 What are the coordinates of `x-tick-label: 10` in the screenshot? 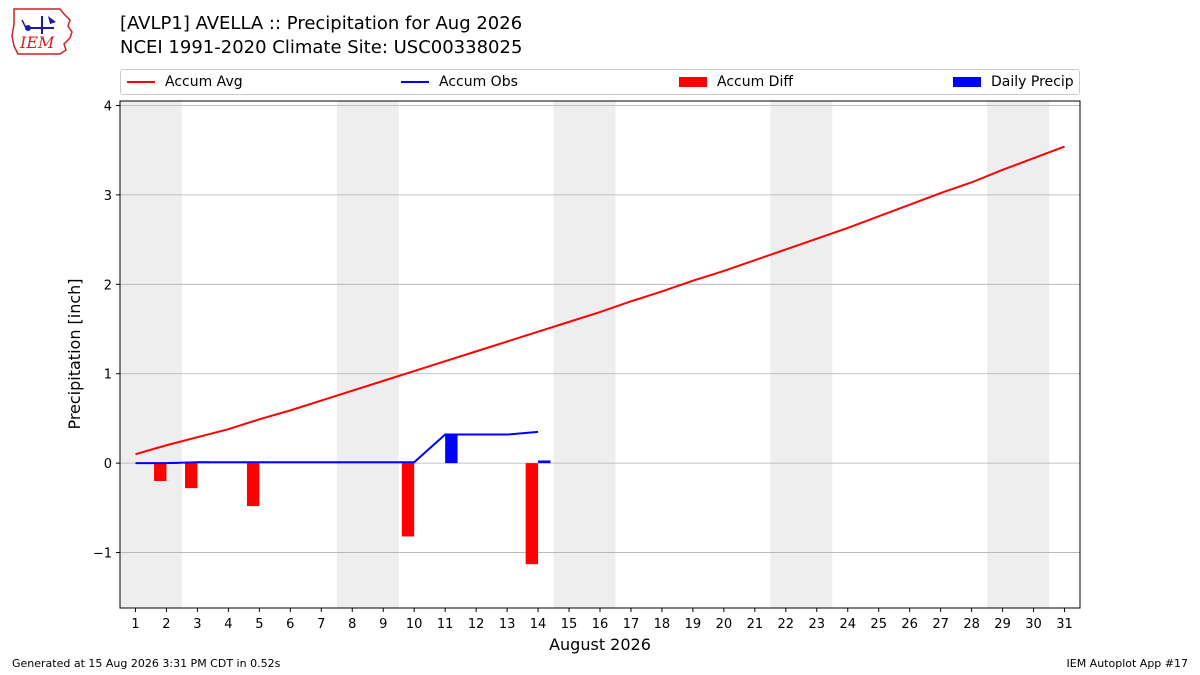 It's located at (414, 624).